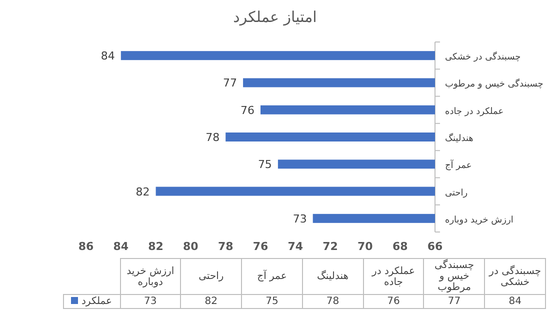  What do you see at coordinates (150, 301) in the screenshot?
I see `text: 73` at bounding box center [150, 301].